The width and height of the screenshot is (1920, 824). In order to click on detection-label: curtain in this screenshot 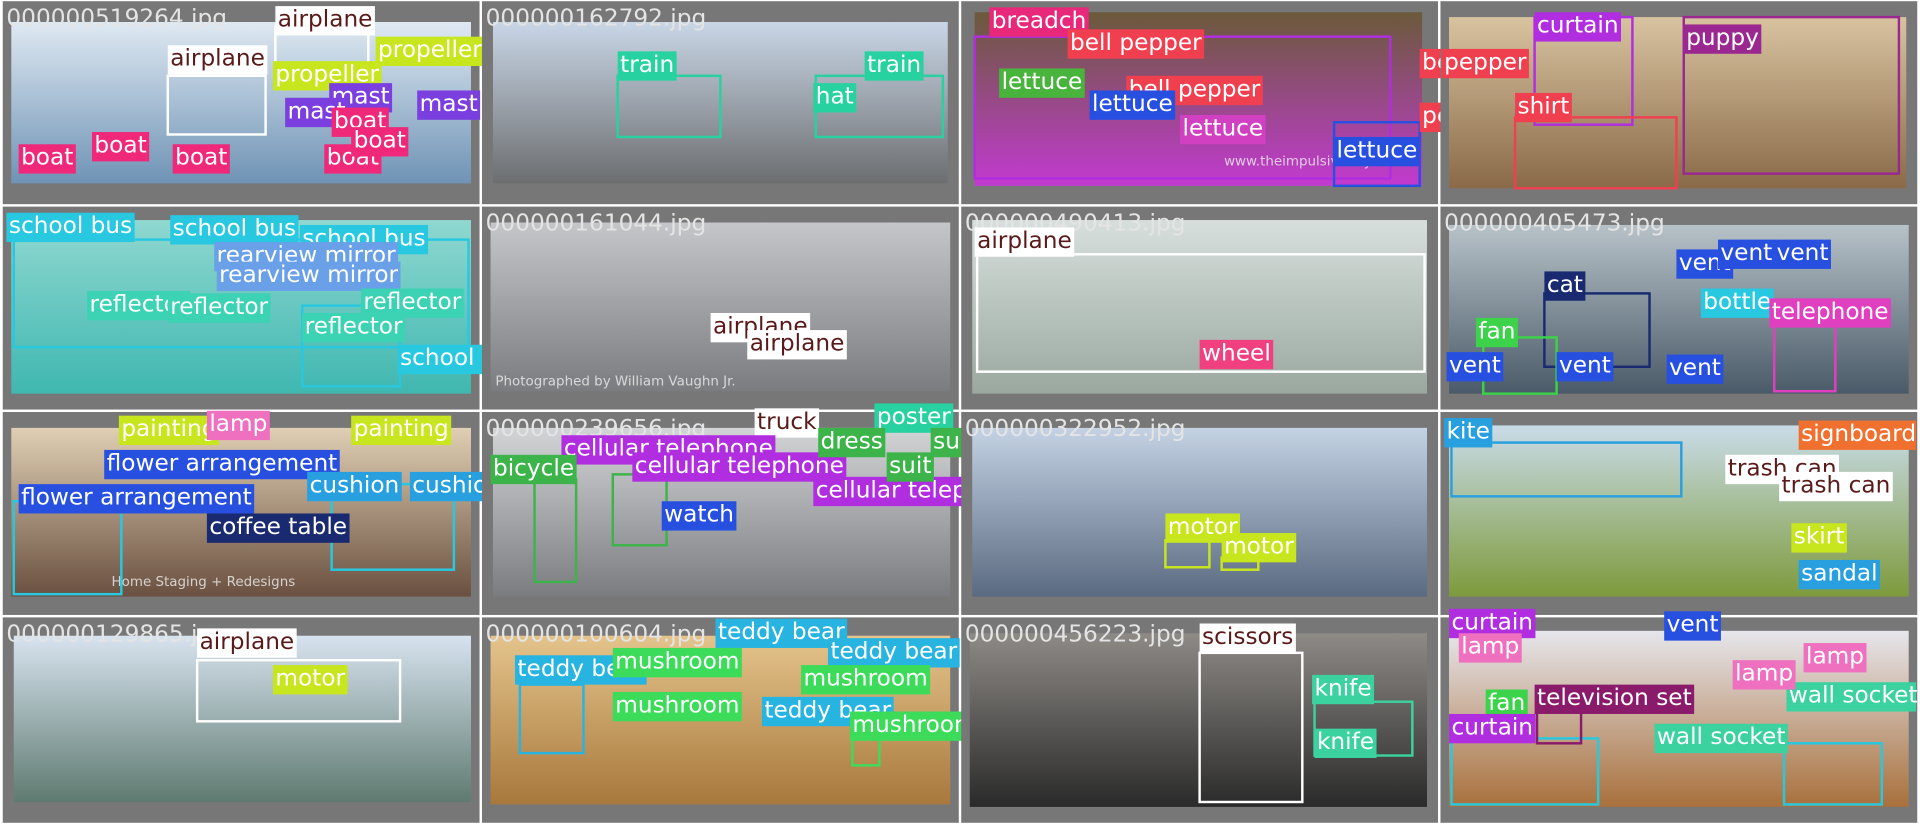, I will do `click(1578, 27)`.